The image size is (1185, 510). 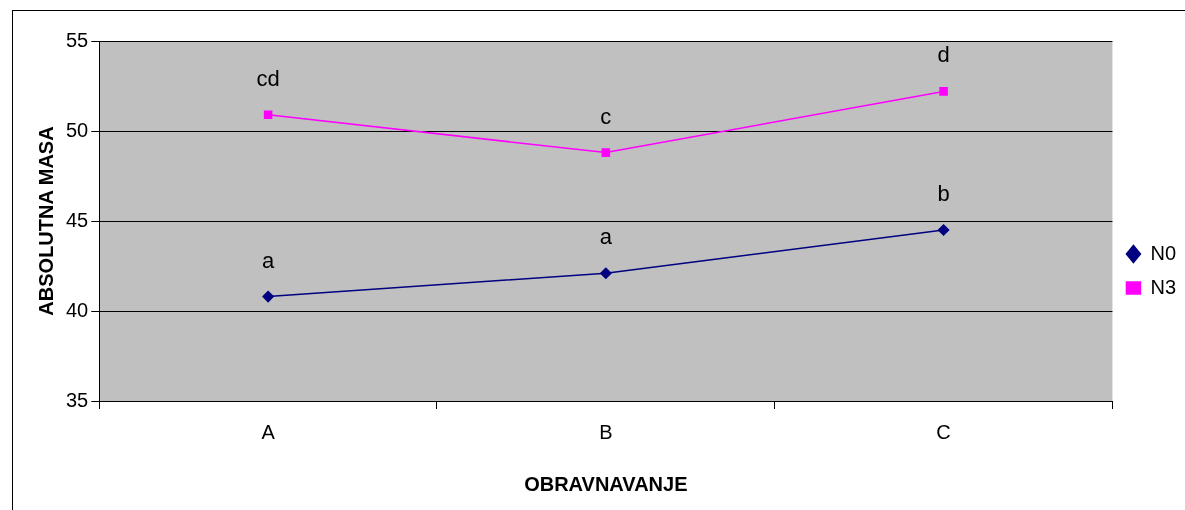 I want to click on annotation: b, so click(x=943, y=194).